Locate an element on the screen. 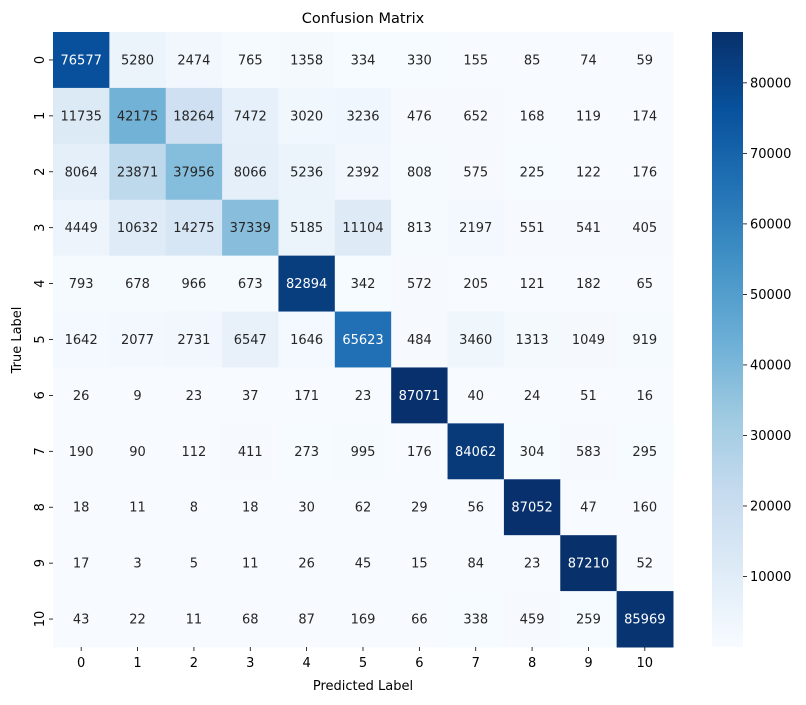 The image size is (806, 705). y-tick-label: 10 is located at coordinates (40, 619).